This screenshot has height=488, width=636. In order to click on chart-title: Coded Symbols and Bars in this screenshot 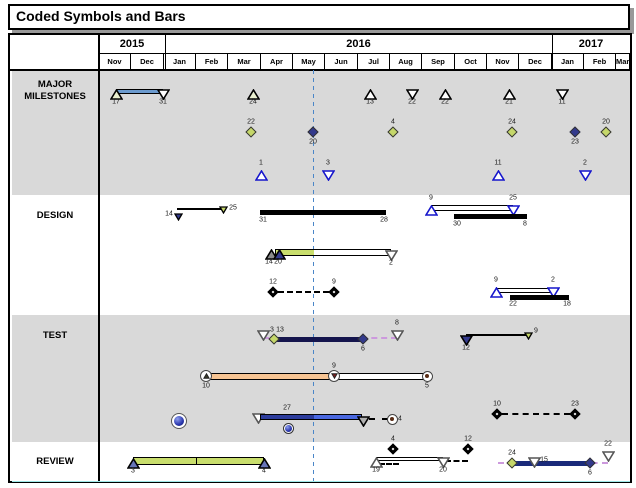, I will do `click(319, 17)`.